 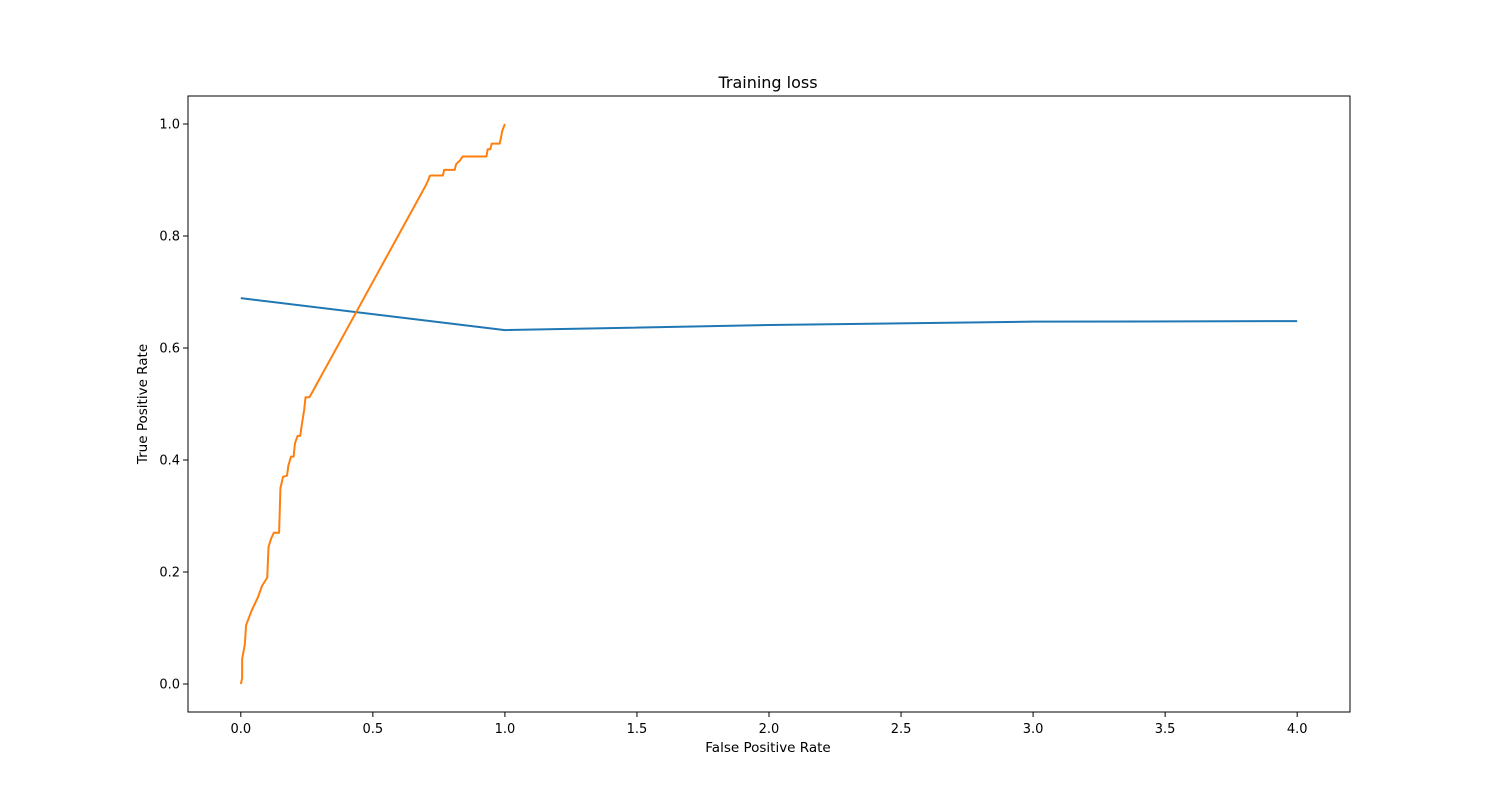 What do you see at coordinates (240, 729) in the screenshot?
I see `x-tick-label: 0.0` at bounding box center [240, 729].